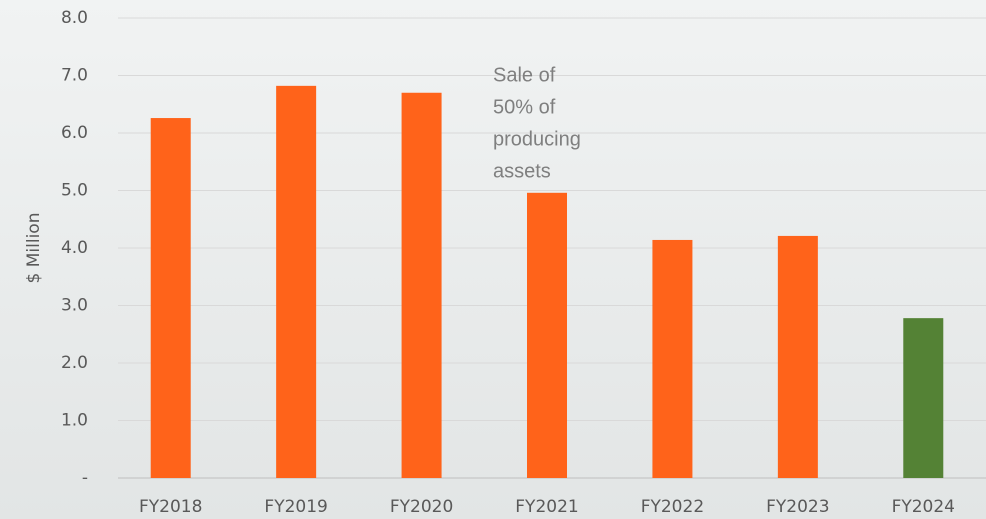 This screenshot has width=986, height=519. Describe the element at coordinates (524, 107) in the screenshot. I see `annotation: 50% of` at that location.